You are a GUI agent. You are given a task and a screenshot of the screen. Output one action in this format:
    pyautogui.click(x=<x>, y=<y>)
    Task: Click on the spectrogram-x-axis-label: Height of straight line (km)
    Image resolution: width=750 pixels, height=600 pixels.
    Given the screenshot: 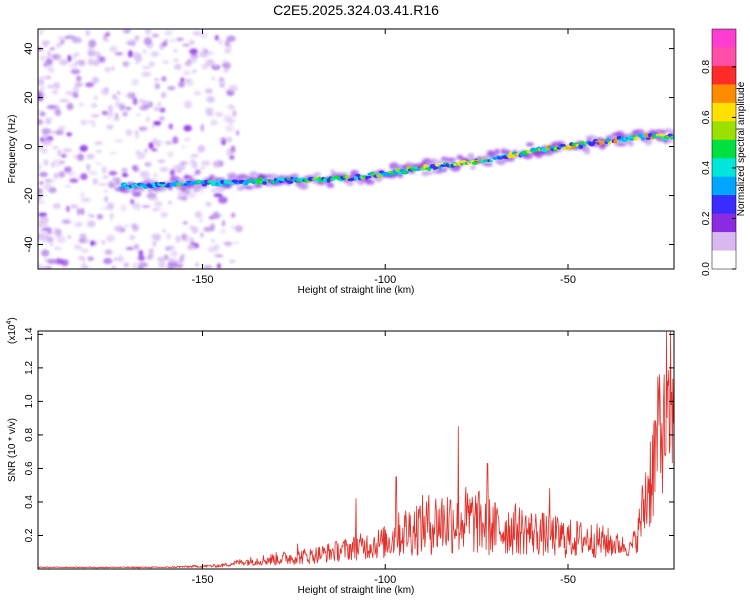 What is the action you would take?
    pyautogui.click(x=356, y=290)
    